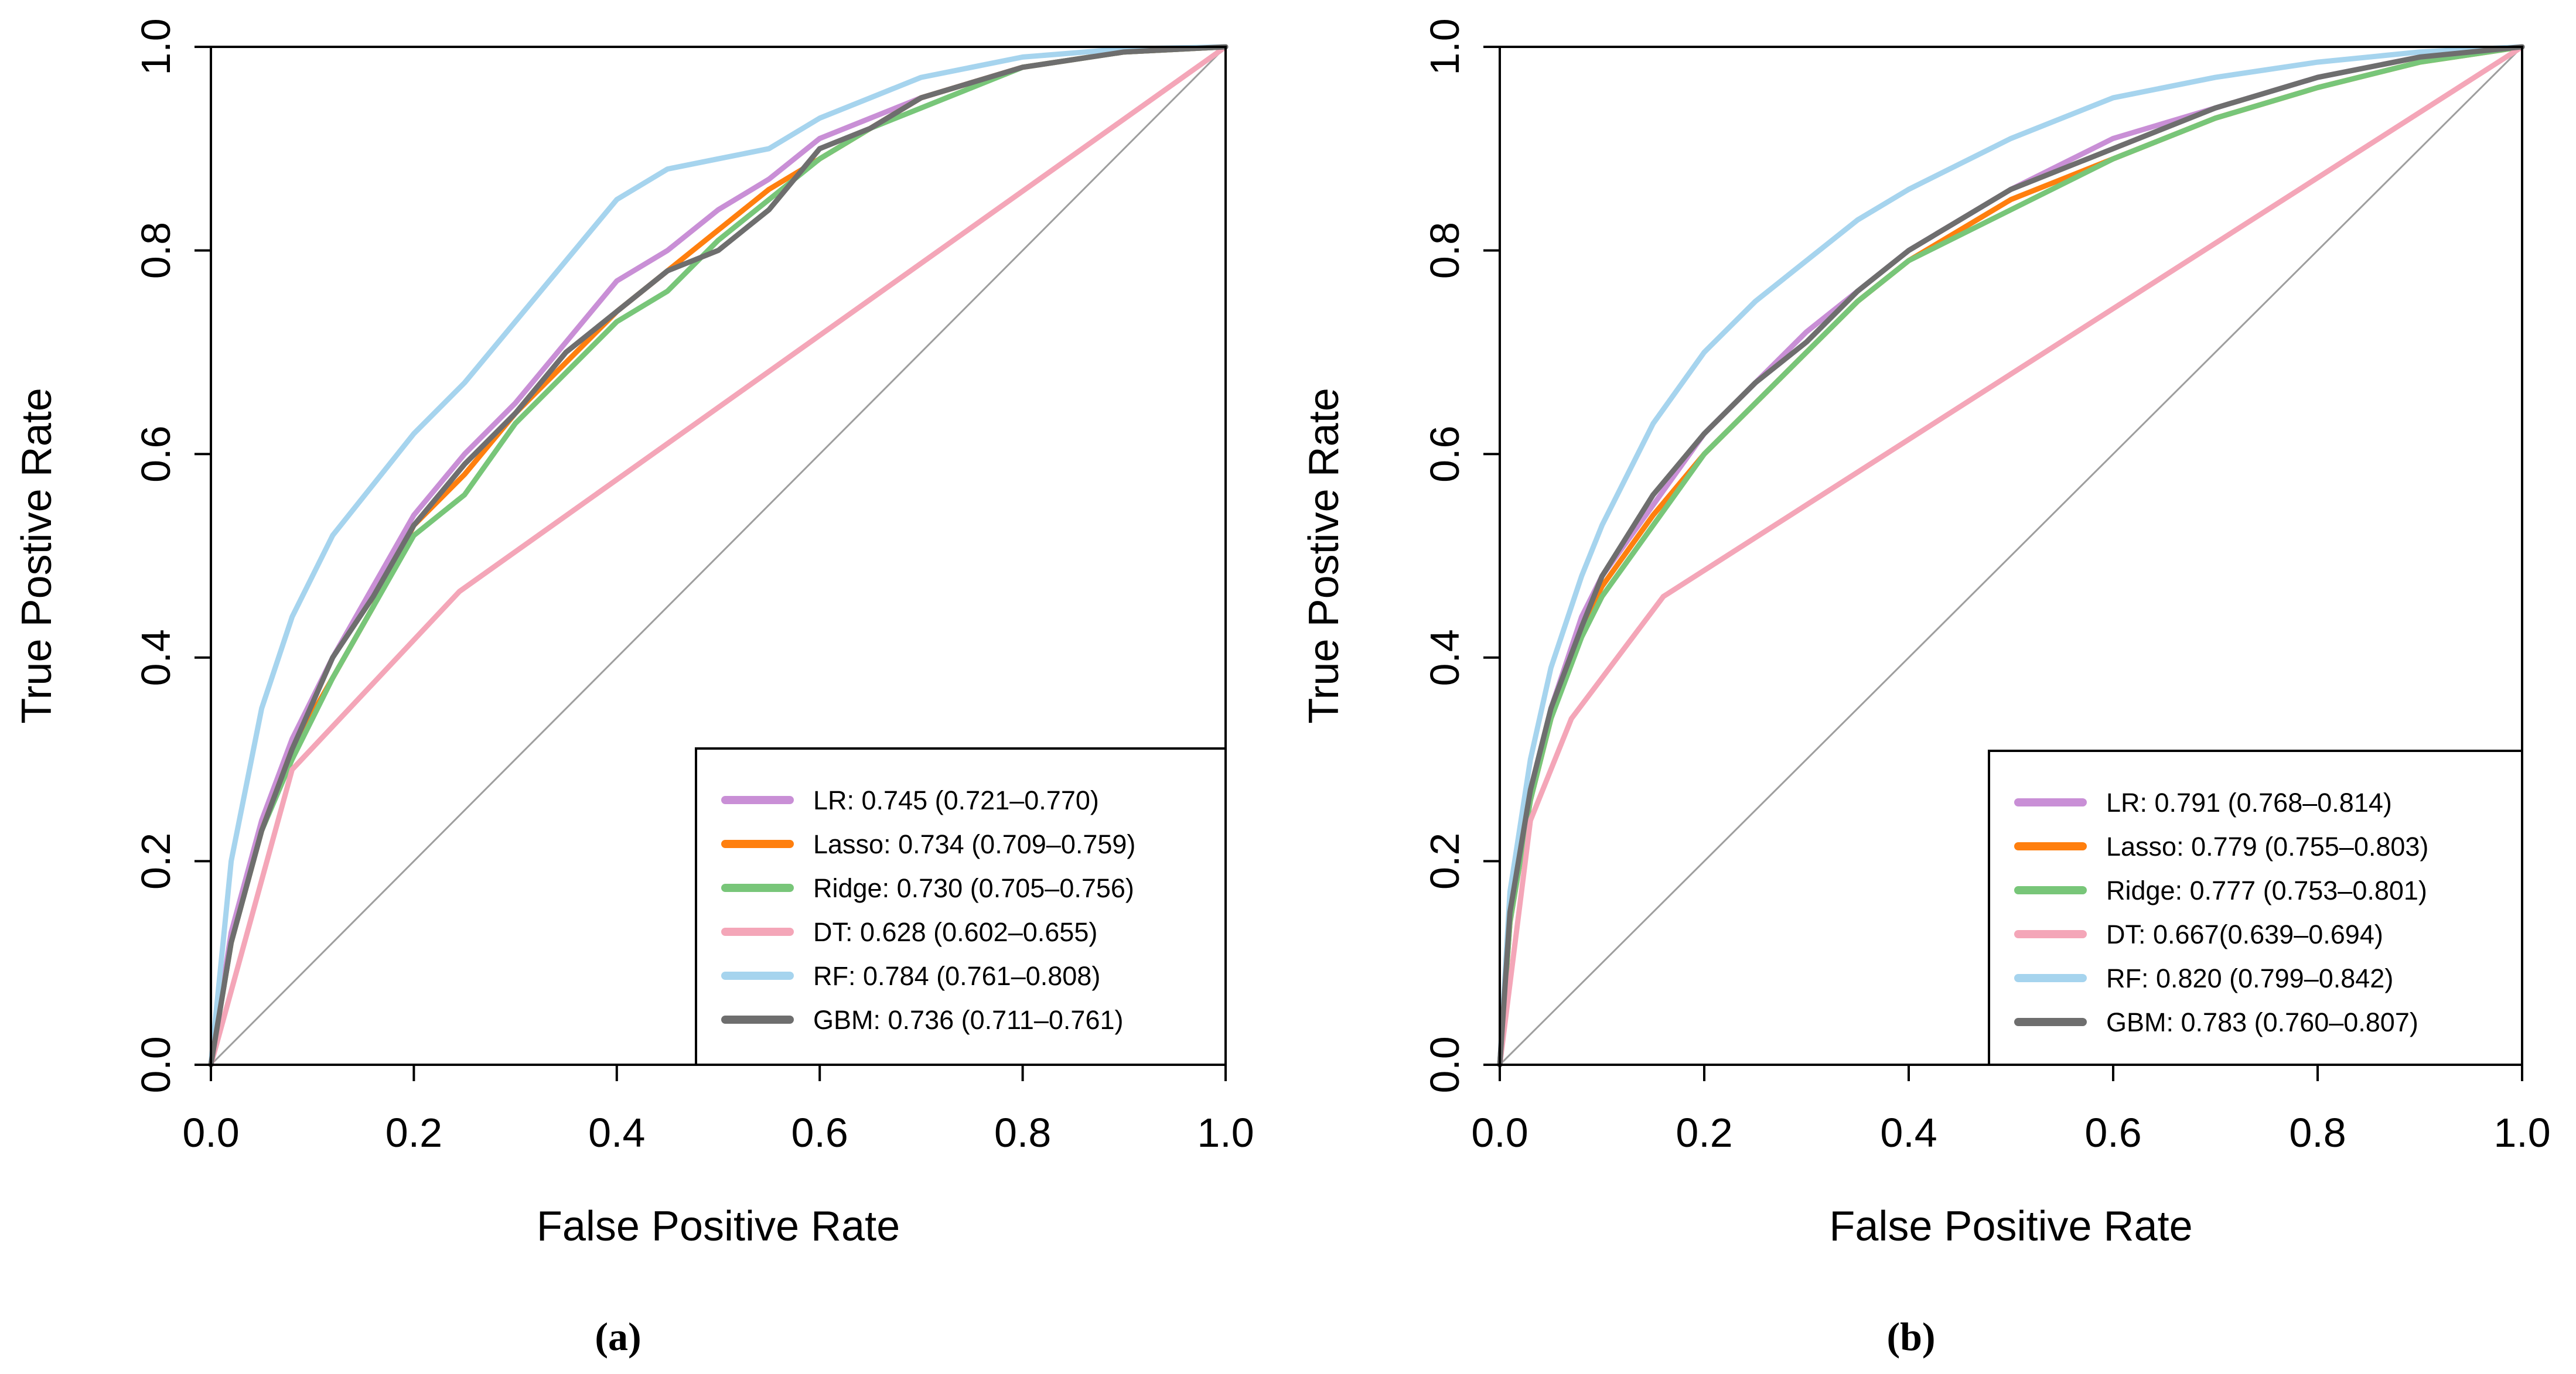  I want to click on panel-label: (b), so click(1910, 1337).